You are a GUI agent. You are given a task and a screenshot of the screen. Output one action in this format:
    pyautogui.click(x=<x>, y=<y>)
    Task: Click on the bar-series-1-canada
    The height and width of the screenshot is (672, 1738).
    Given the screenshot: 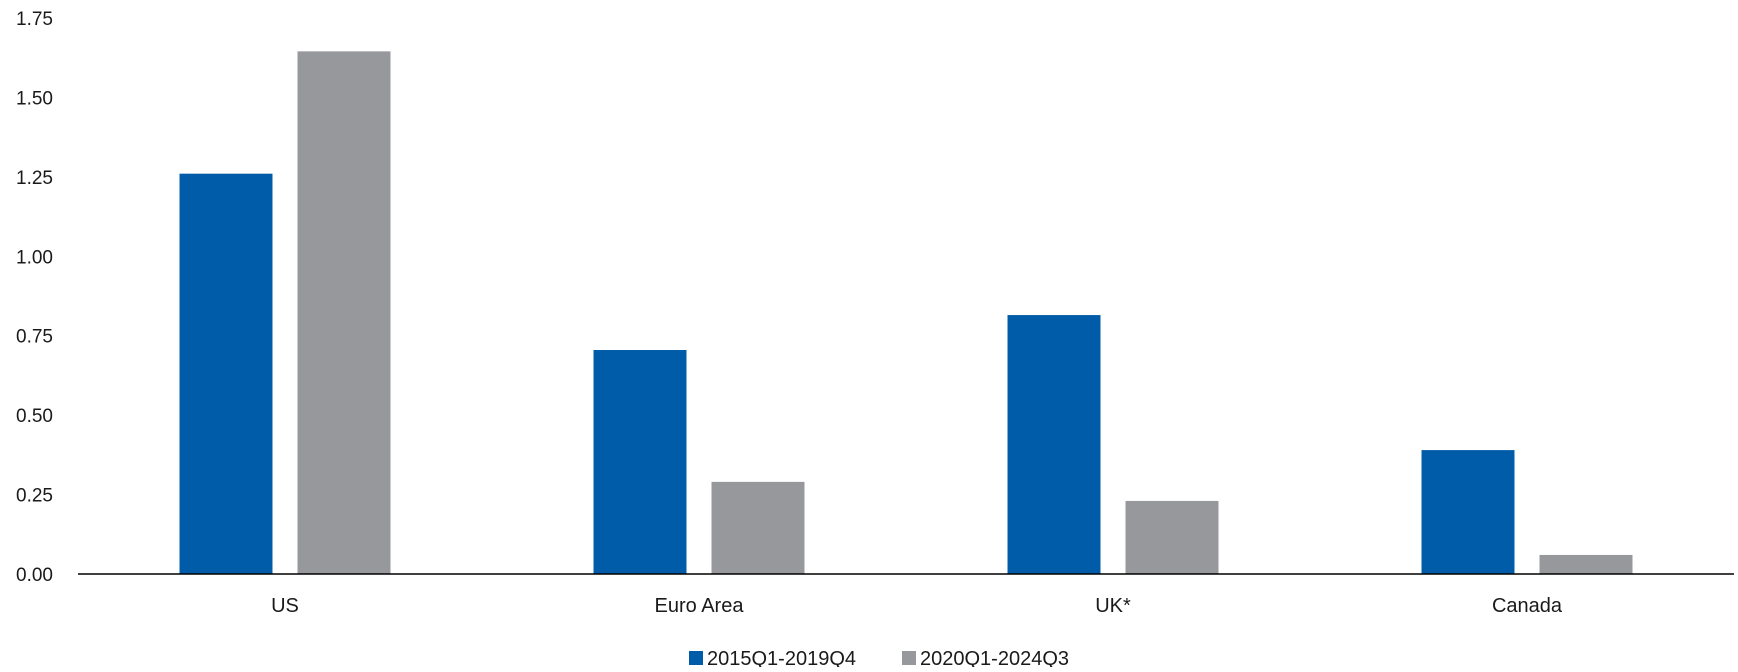 What is the action you would take?
    pyautogui.click(x=1468, y=512)
    